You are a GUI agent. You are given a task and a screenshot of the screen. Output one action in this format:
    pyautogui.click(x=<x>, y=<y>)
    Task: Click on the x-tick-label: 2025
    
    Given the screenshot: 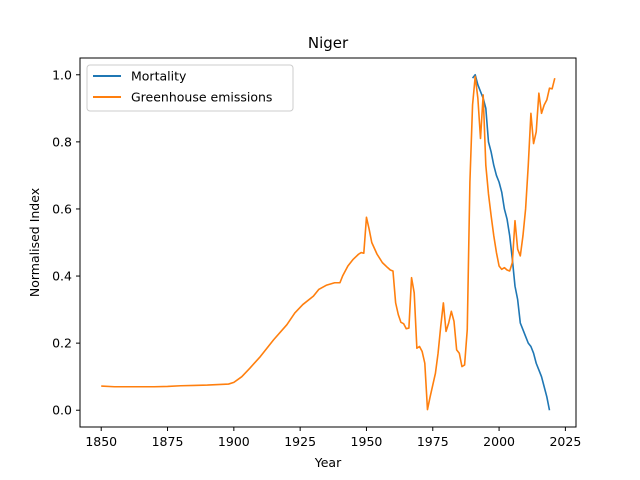 What is the action you would take?
    pyautogui.click(x=565, y=441)
    